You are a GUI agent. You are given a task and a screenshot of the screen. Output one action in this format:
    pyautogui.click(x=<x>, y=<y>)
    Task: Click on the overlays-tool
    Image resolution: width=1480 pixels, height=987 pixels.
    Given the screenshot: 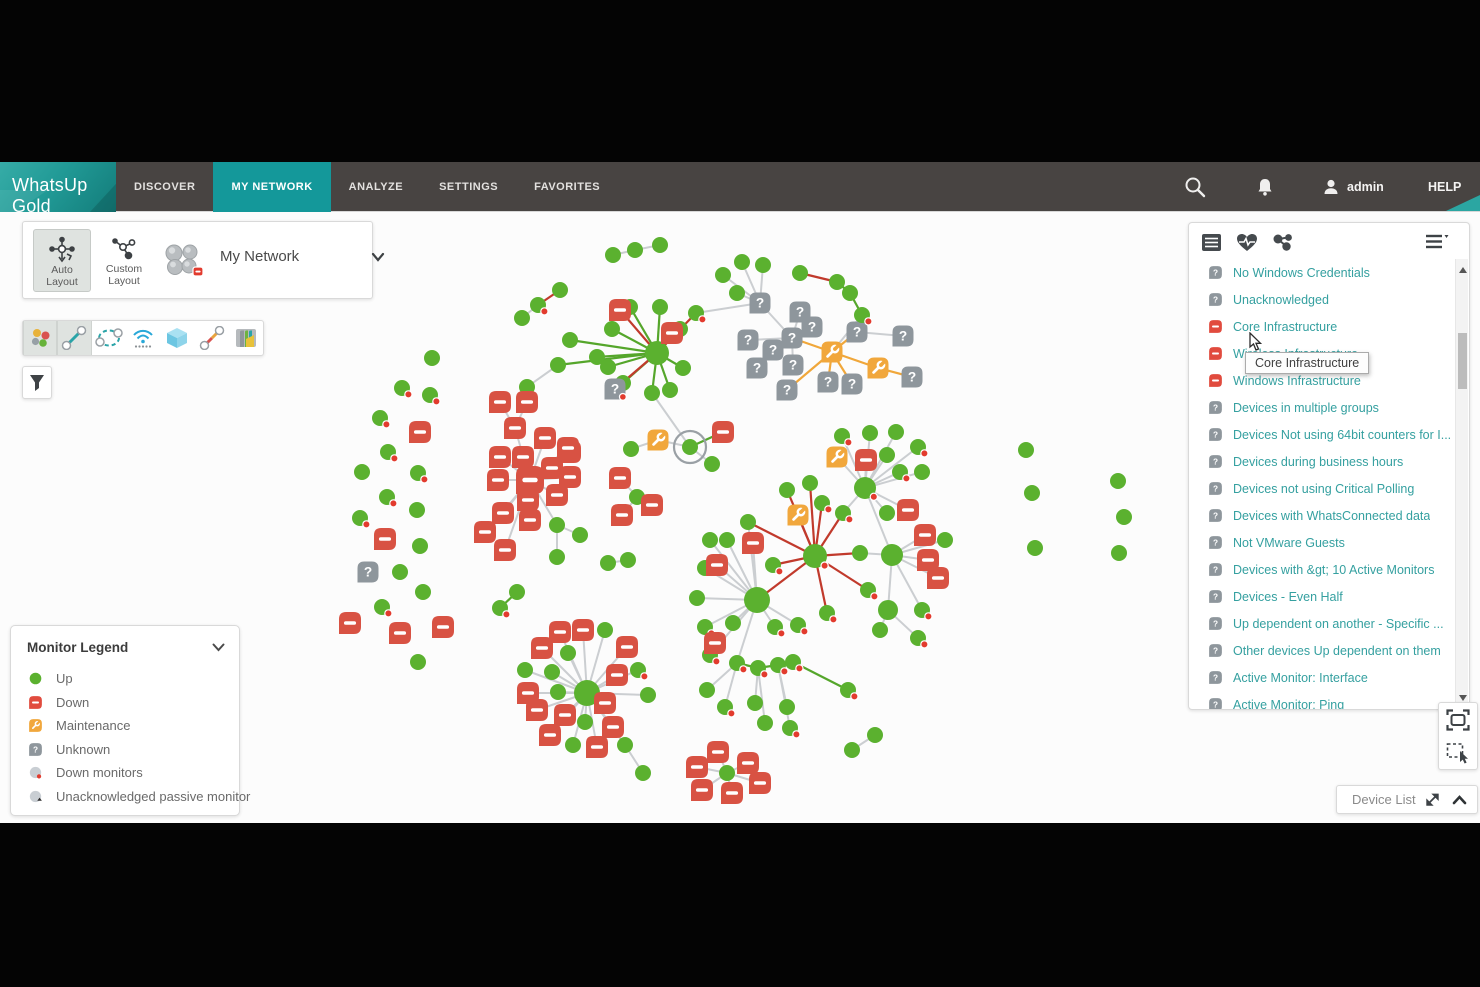 What is the action you would take?
    pyautogui.click(x=246, y=338)
    